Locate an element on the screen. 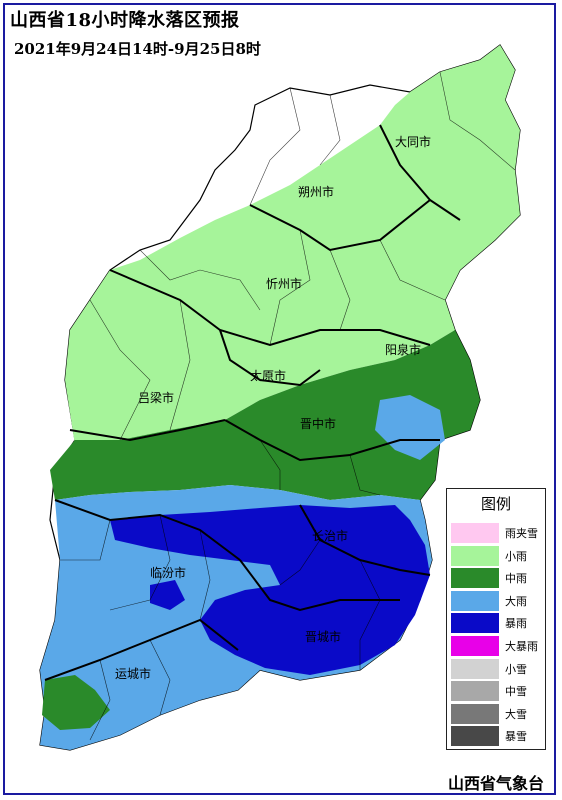 The width and height of the screenshot is (562, 800). legend-label: 大暴雨 is located at coordinates (521, 646).